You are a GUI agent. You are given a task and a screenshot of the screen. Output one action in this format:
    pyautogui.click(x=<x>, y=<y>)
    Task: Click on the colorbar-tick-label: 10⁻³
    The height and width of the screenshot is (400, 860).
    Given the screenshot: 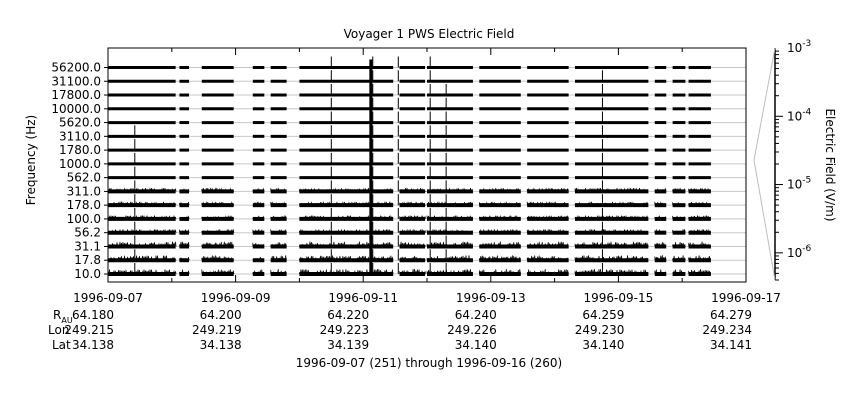 What is the action you would take?
    pyautogui.click(x=799, y=47)
    